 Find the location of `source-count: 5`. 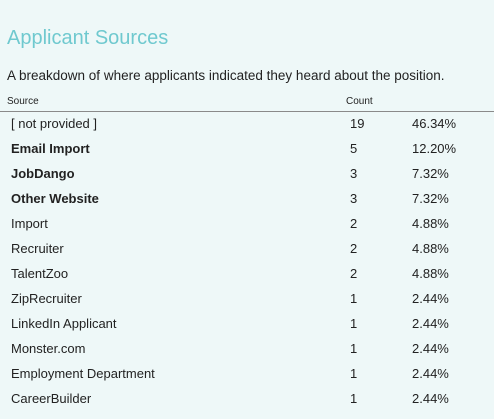

source-count: 5 is located at coordinates (354, 148).